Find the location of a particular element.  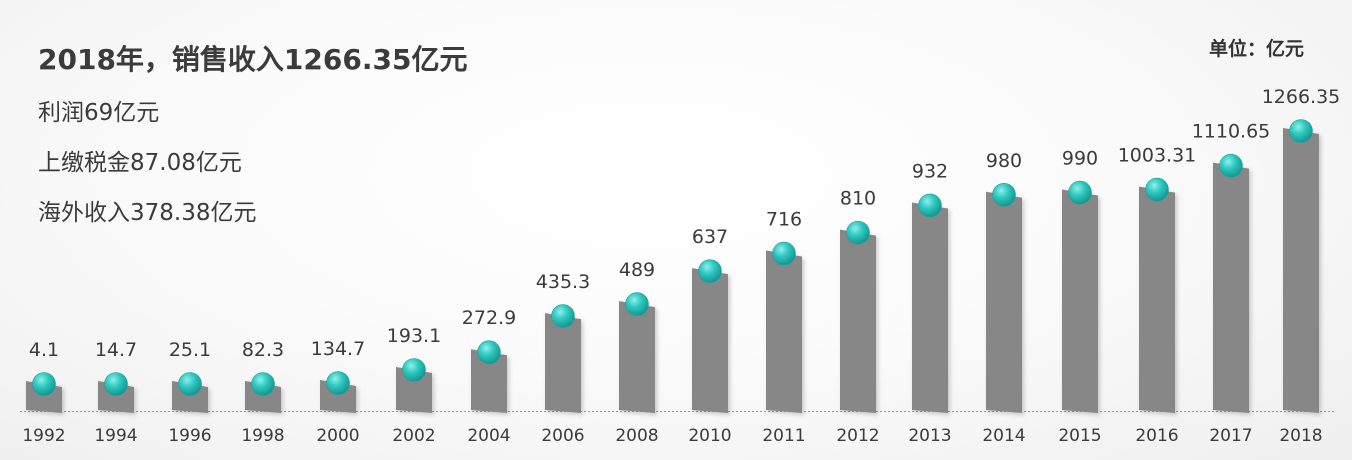

x-tick-label: 2000 is located at coordinates (337, 436).